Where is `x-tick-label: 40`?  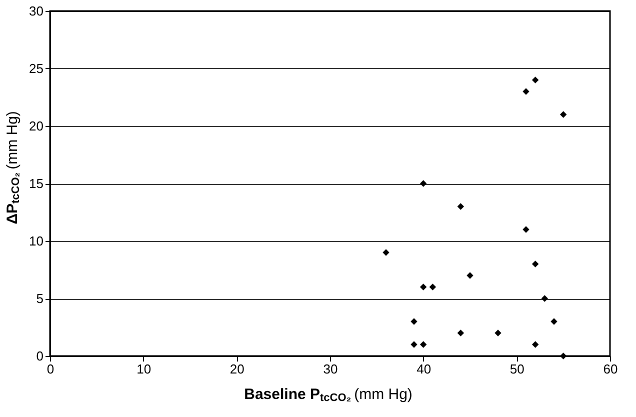 x-tick-label: 40 is located at coordinates (424, 369).